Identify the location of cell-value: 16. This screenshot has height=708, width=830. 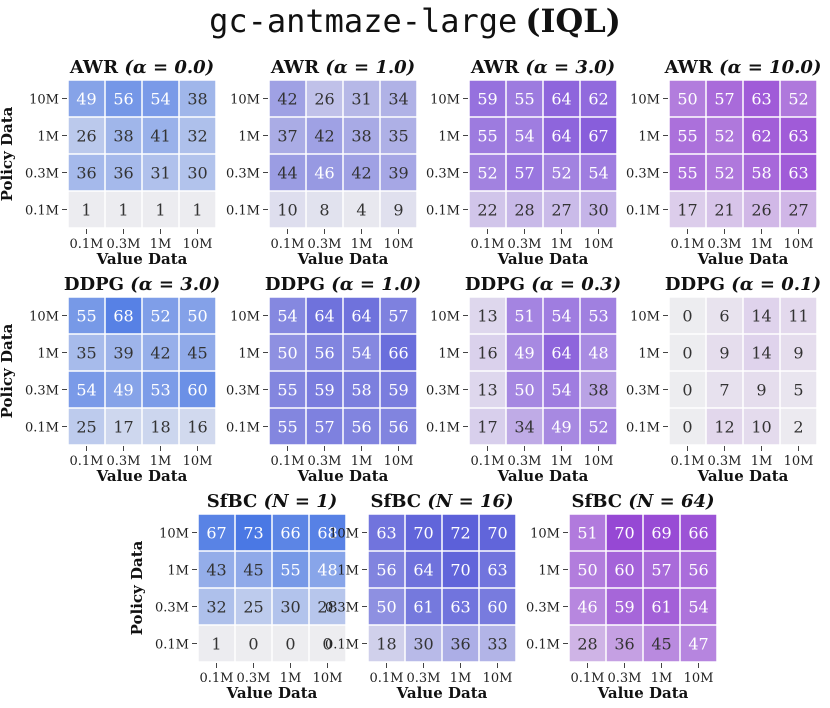
(197, 427).